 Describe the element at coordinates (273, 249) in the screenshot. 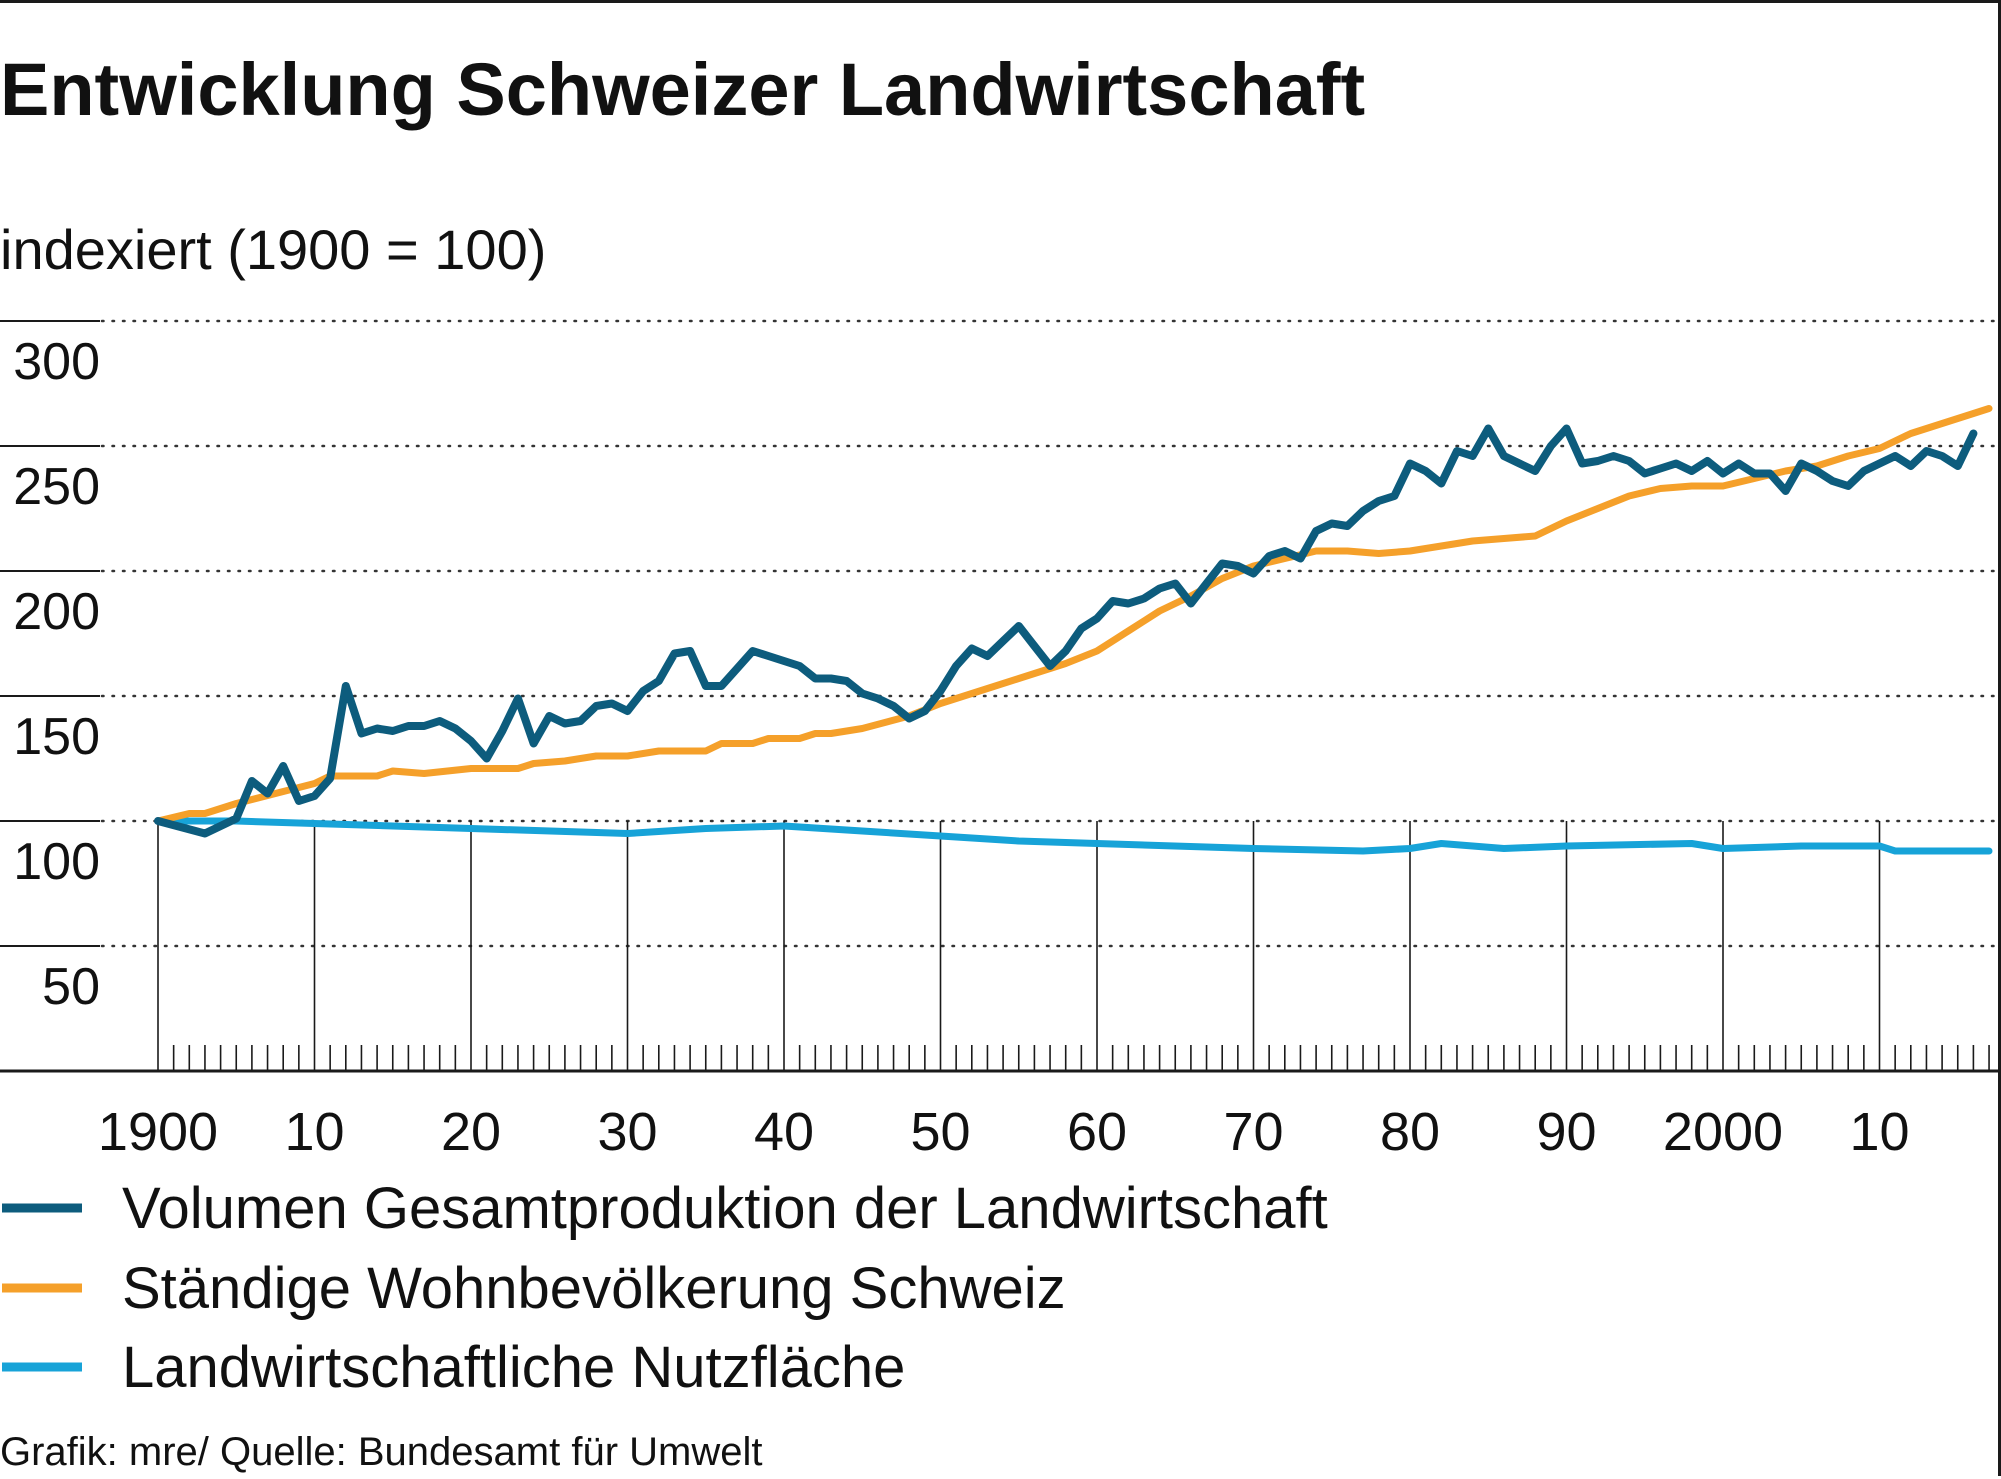

I see `chart-subtitle: indexiert (1900 = 100)` at that location.